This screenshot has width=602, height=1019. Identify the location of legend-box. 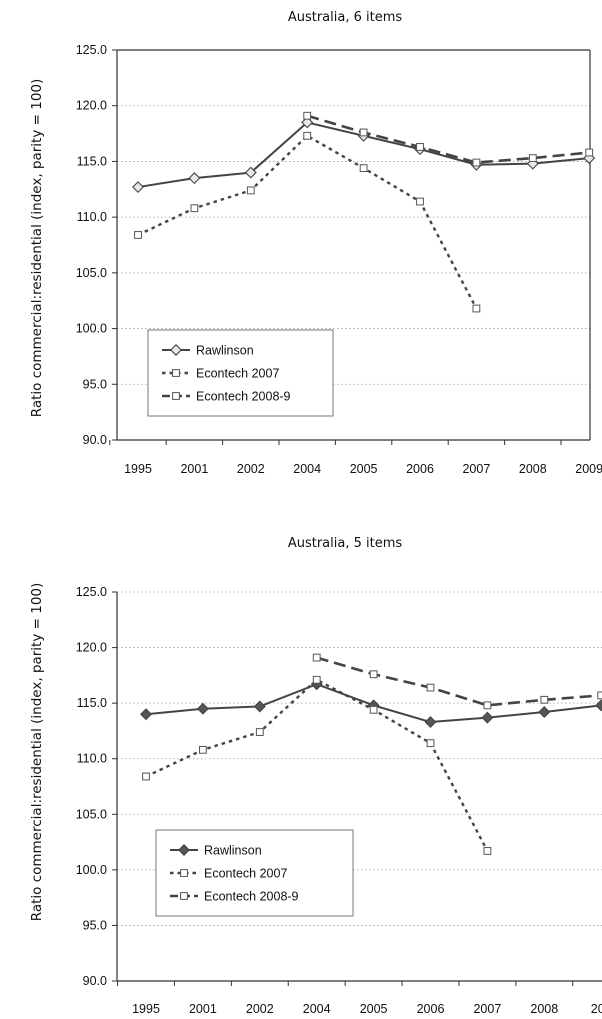
(254, 873).